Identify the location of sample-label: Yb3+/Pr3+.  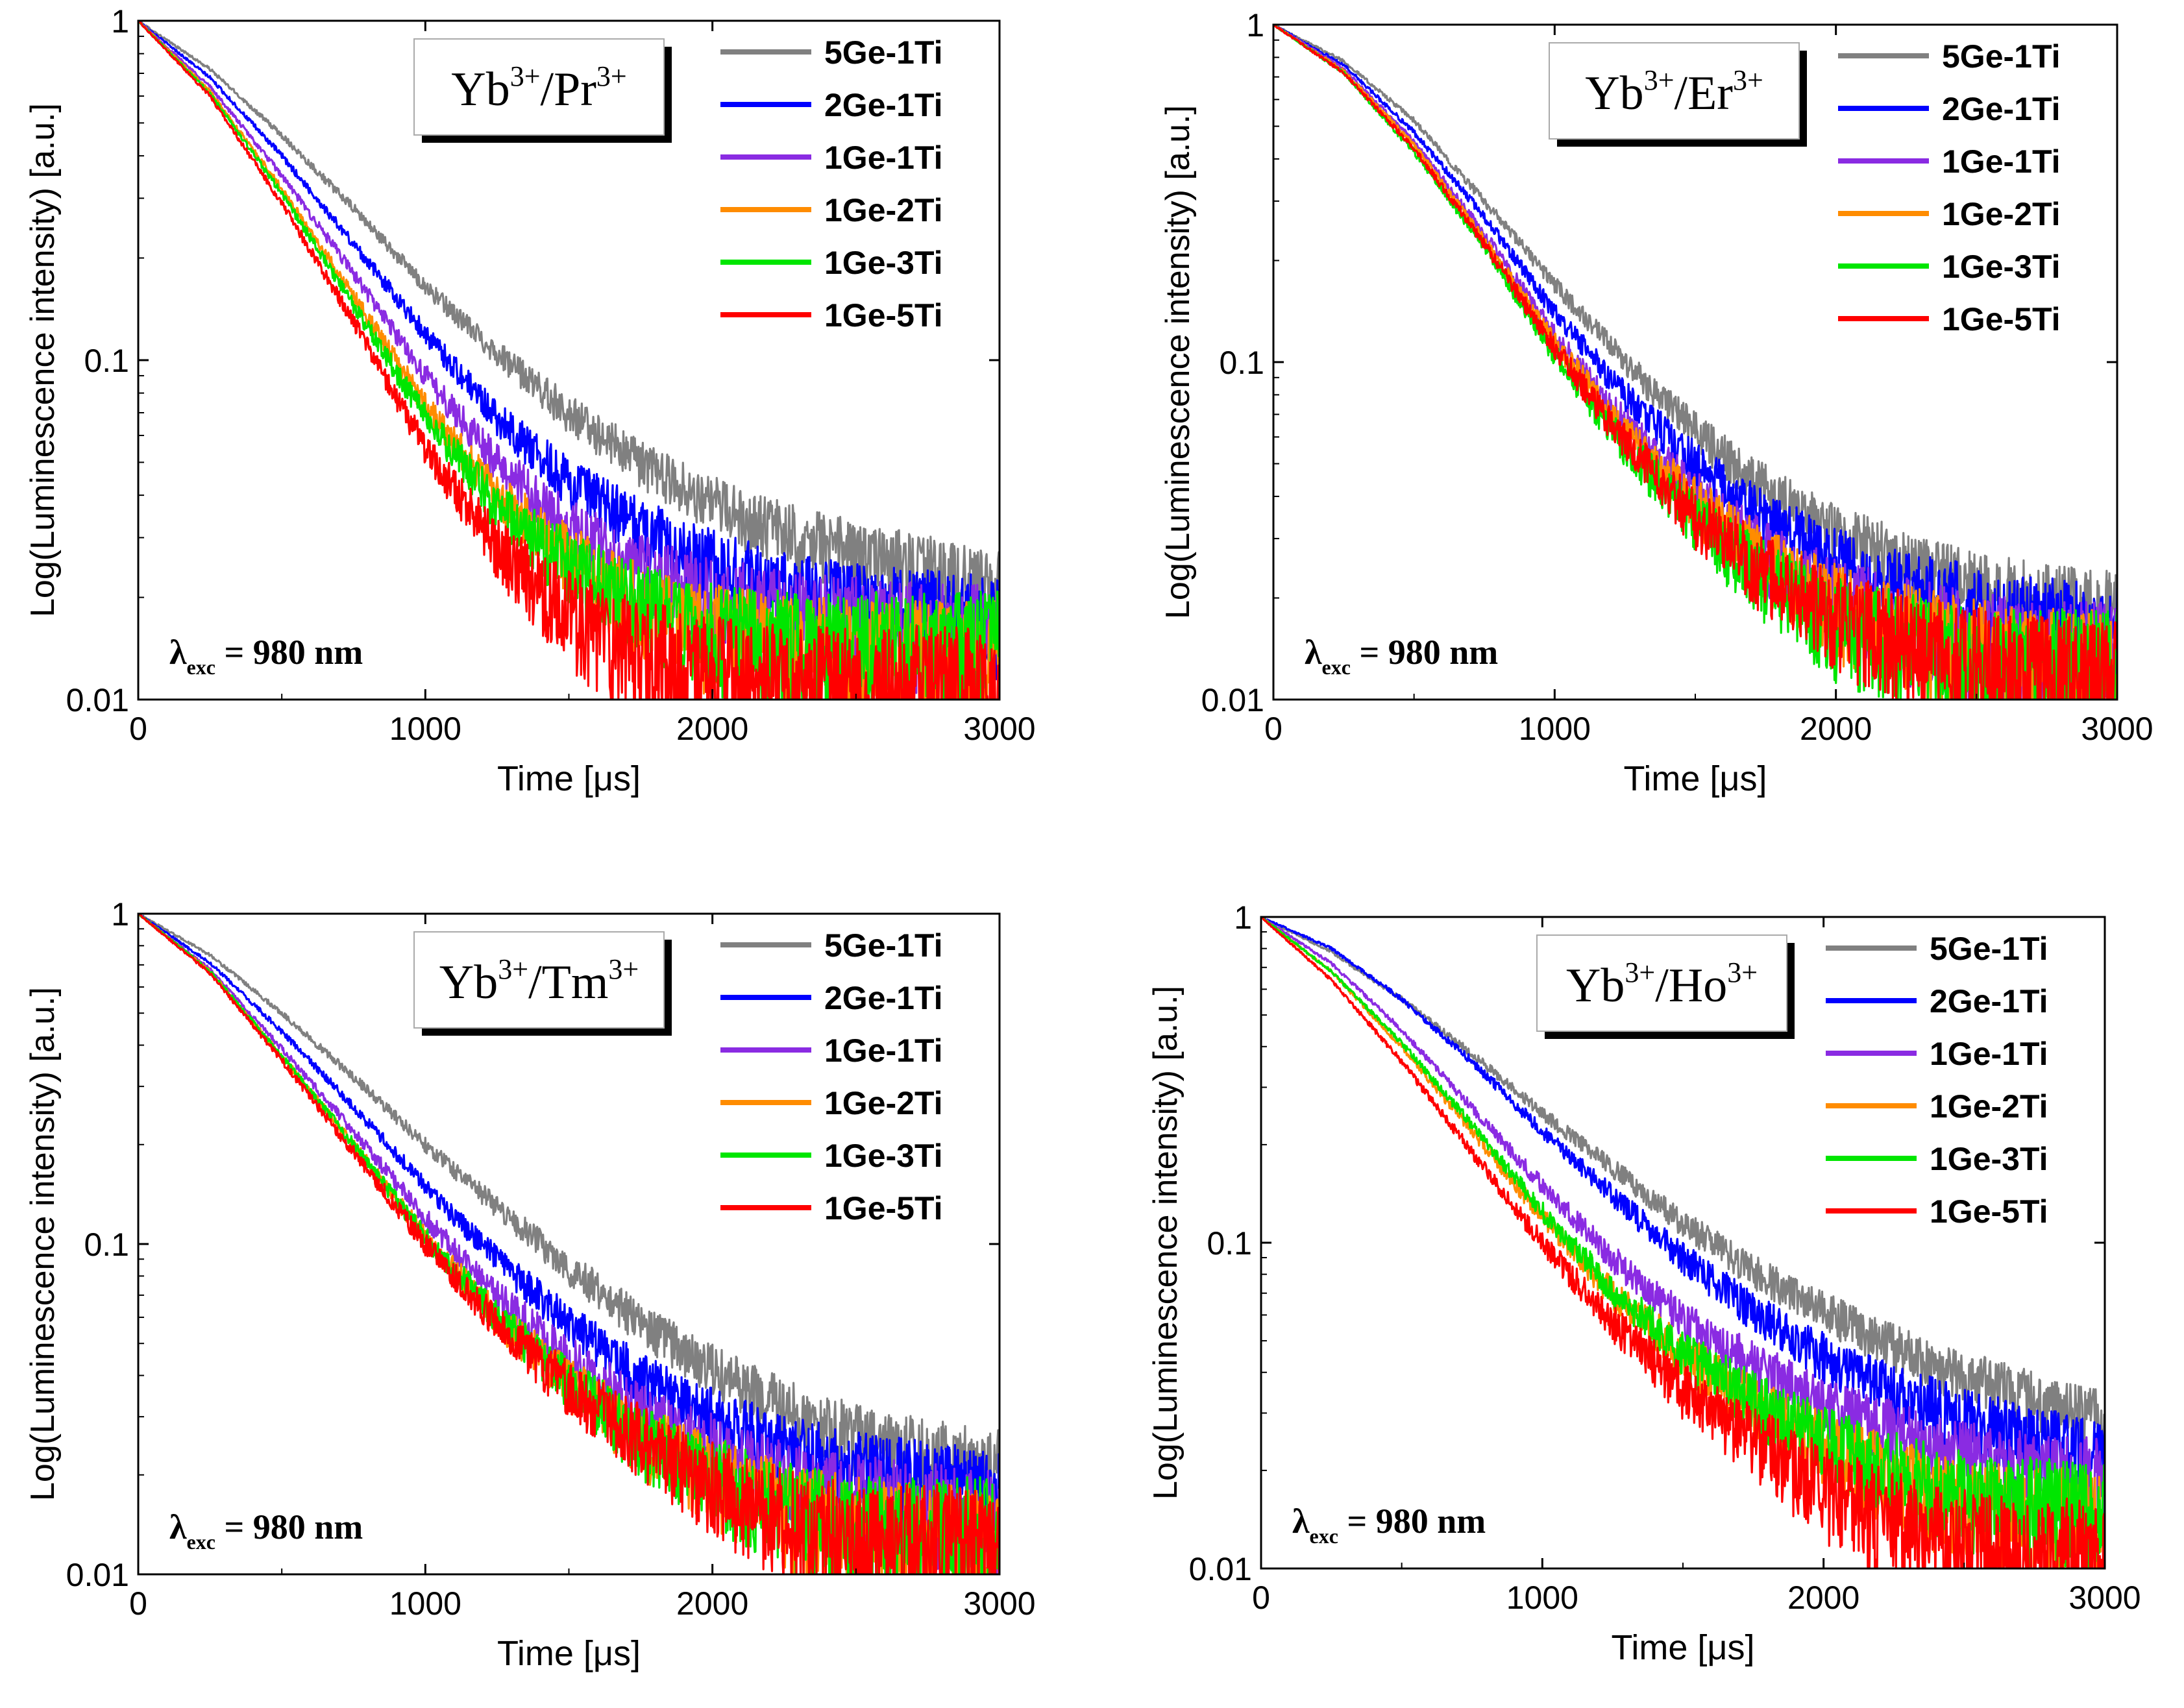
(538, 88).